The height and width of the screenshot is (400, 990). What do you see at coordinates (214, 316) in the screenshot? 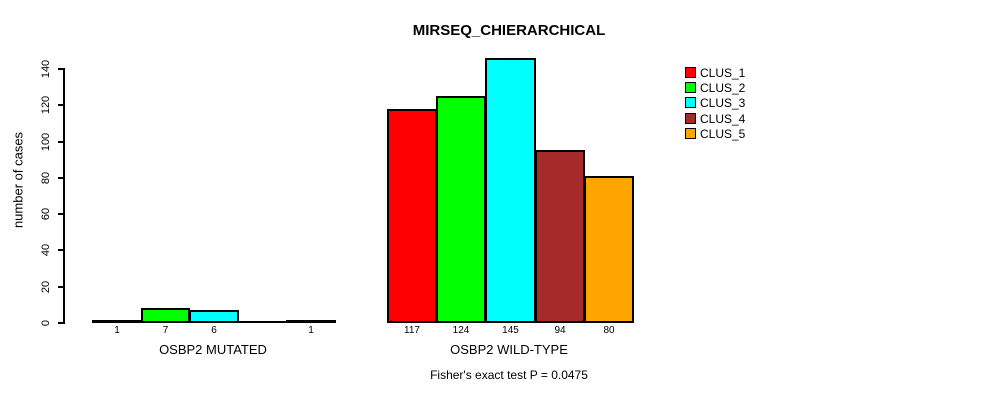
I see `bar-clus_3-group1` at bounding box center [214, 316].